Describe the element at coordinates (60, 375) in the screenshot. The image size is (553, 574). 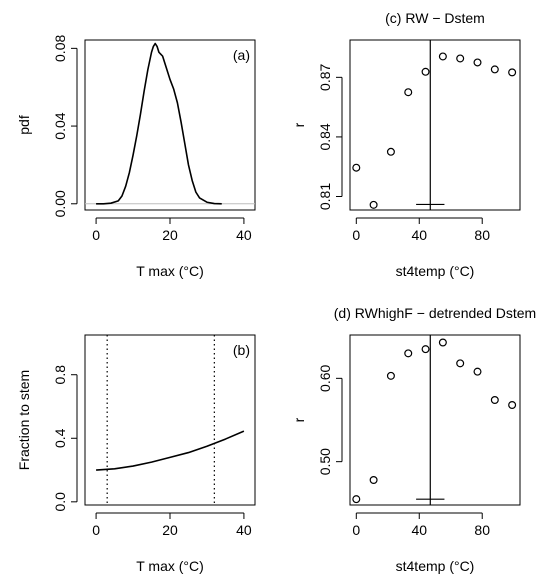
I see `y-tick-label: 0.8` at that location.